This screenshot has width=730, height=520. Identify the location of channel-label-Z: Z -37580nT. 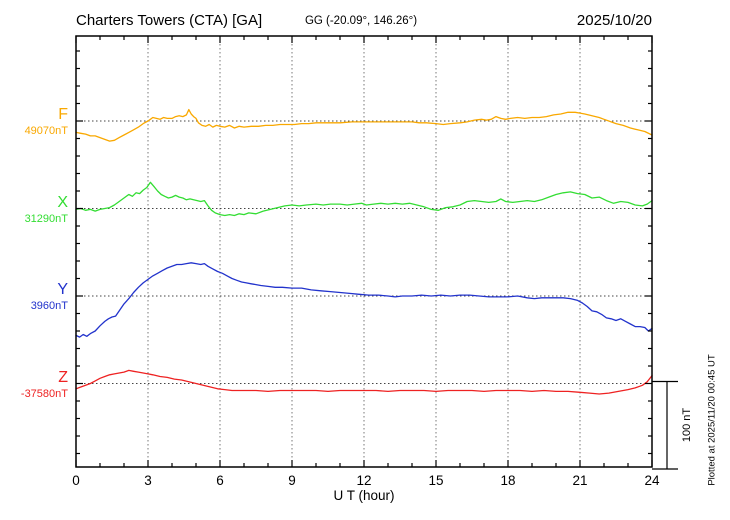
(34, 385).